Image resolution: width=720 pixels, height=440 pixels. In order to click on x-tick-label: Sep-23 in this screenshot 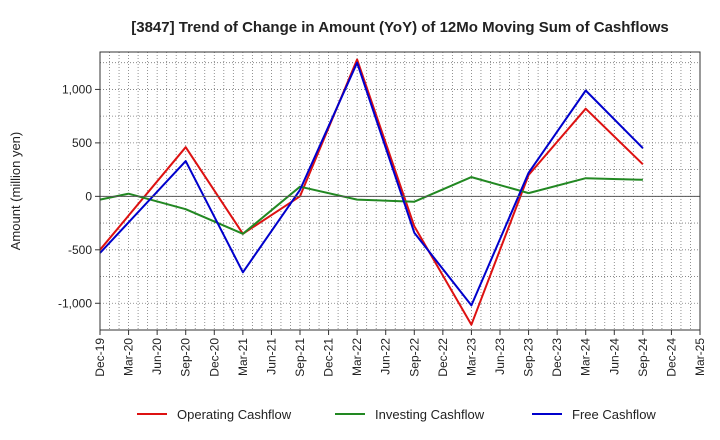, I will do `click(529, 357)`.